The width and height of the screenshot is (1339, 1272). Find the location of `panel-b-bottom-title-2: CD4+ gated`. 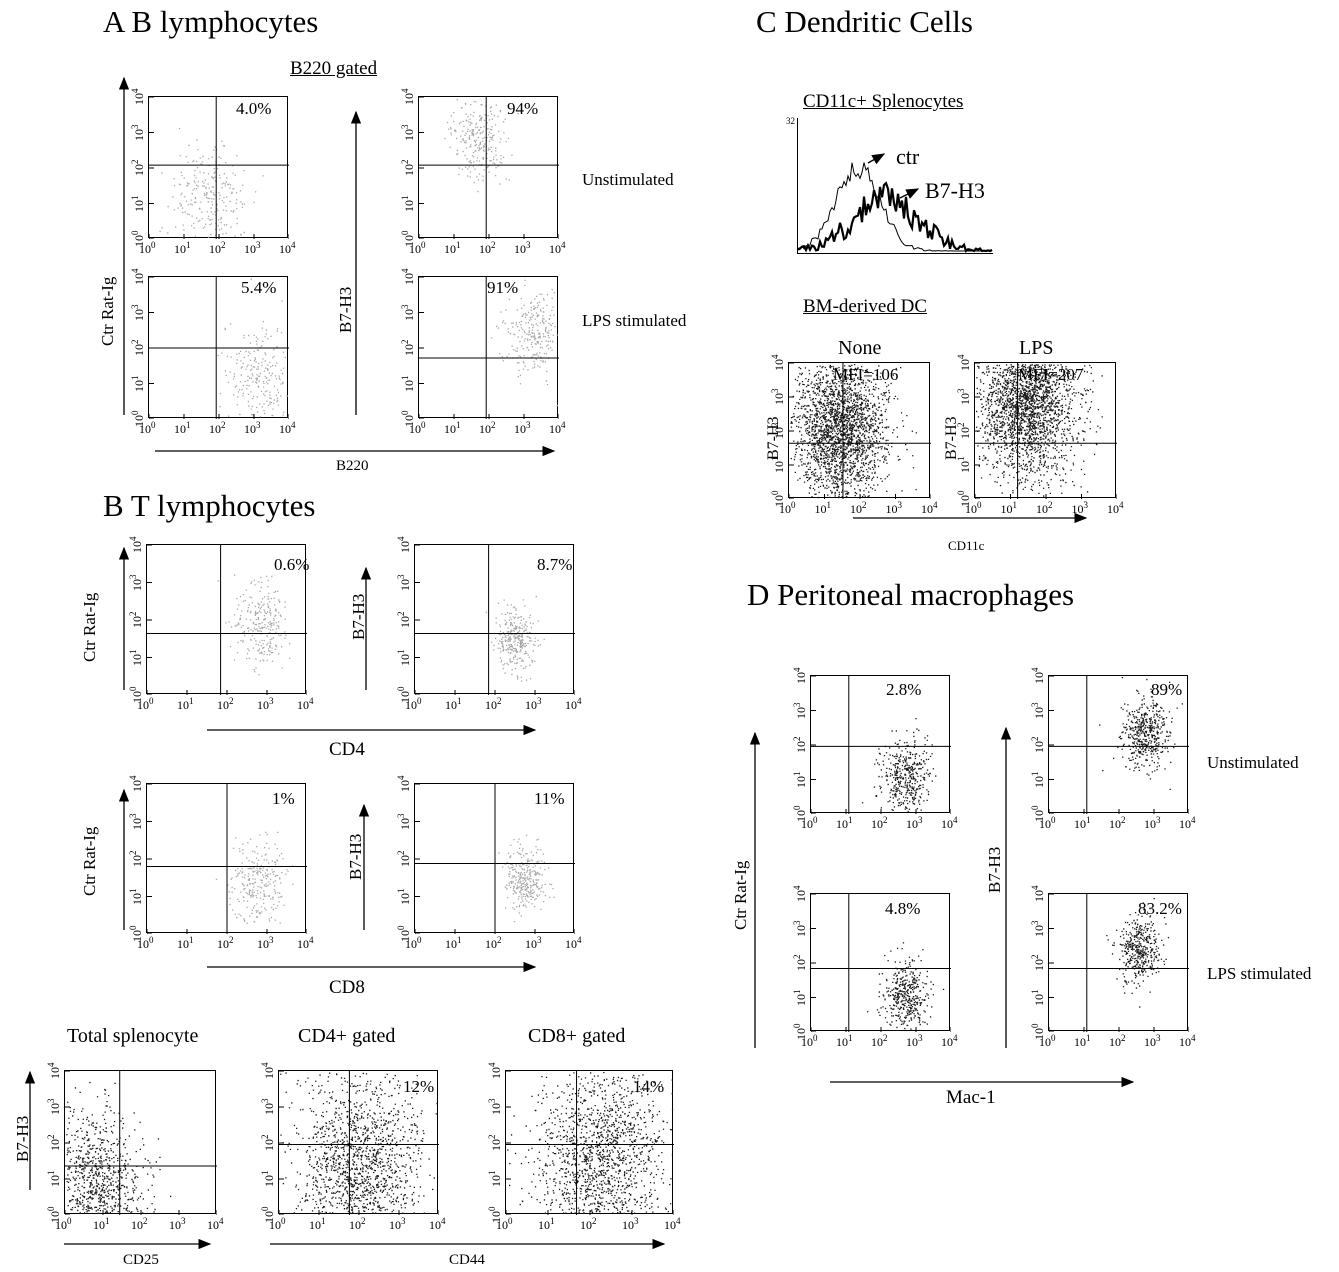

panel-b-bottom-title-2: CD4+ gated is located at coordinates (347, 1036).